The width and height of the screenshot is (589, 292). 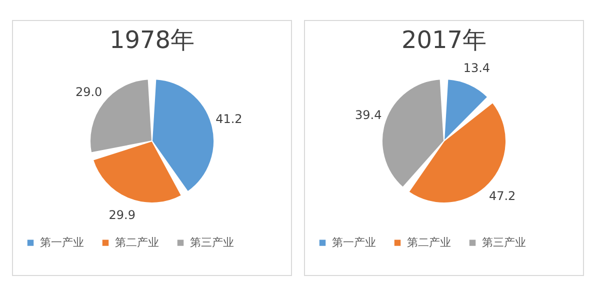 I want to click on chart-title: 1978年, so click(x=152, y=40).